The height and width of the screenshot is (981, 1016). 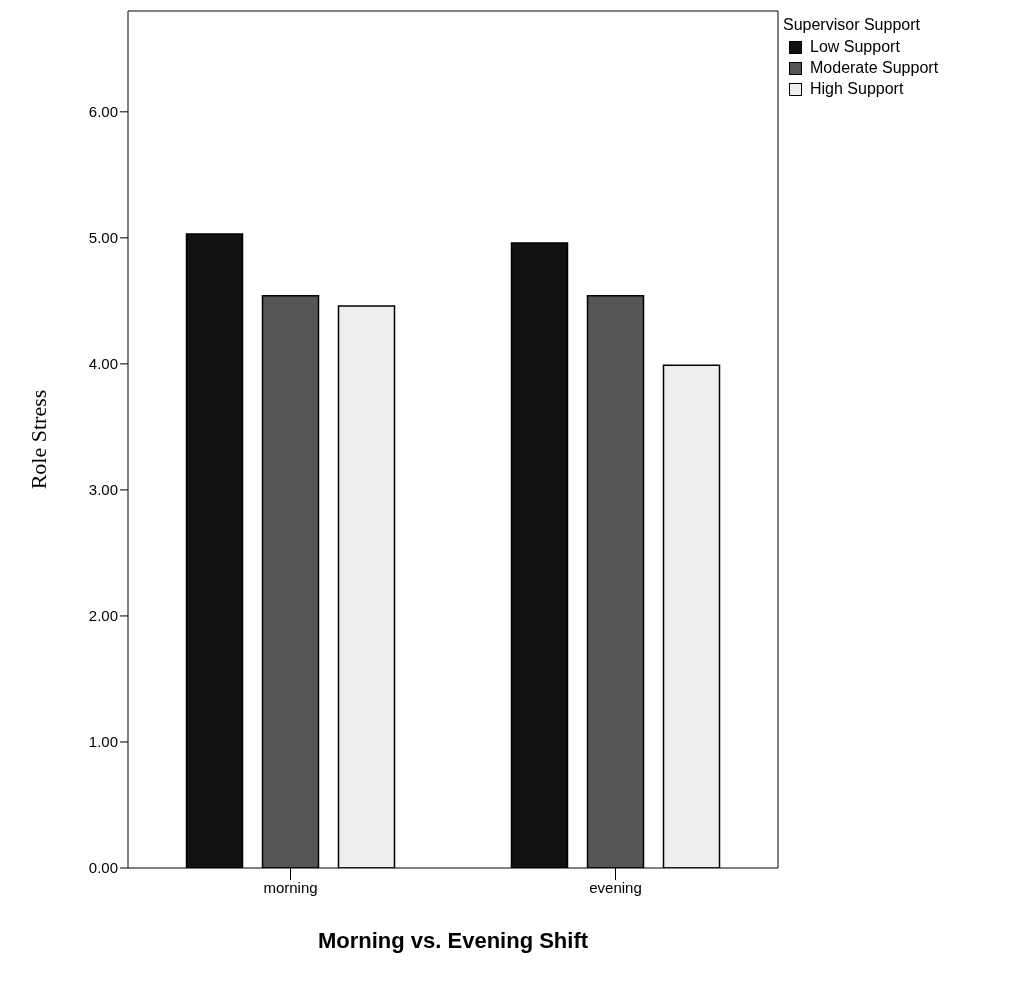 What do you see at coordinates (453, 940) in the screenshot?
I see `x-axis-title: Morning vs. Evening Shift` at bounding box center [453, 940].